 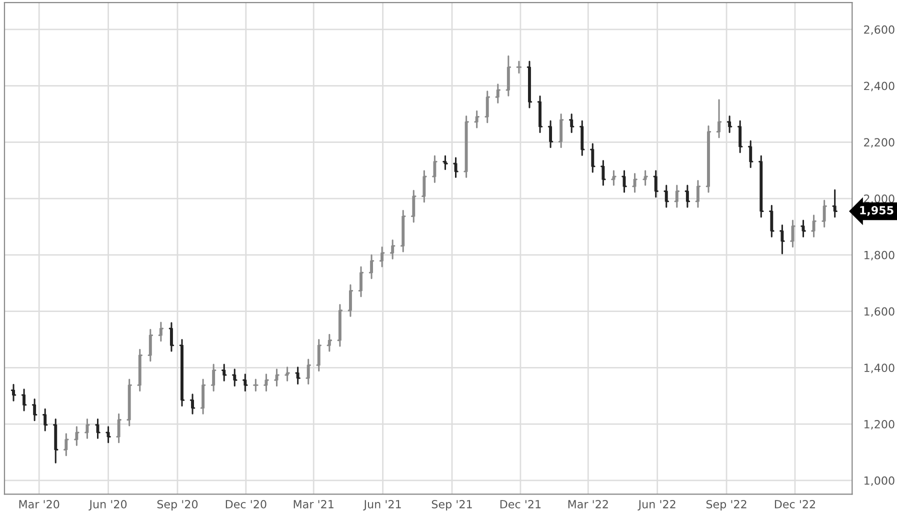 What do you see at coordinates (520, 504) in the screenshot?
I see `x-tick-label: Dec '21` at bounding box center [520, 504].